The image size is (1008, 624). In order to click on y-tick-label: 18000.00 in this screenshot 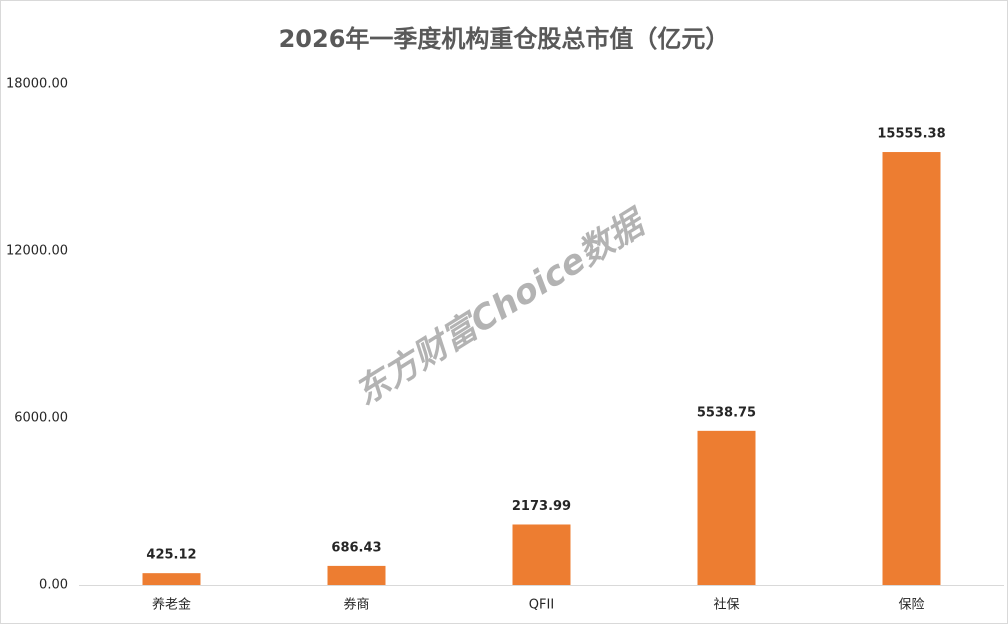, I will do `click(37, 84)`.